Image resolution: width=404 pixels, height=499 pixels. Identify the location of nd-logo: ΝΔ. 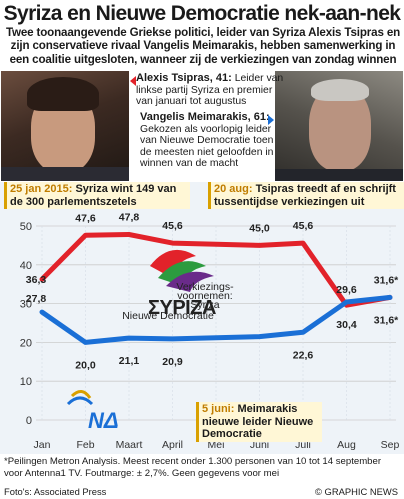
(92, 411).